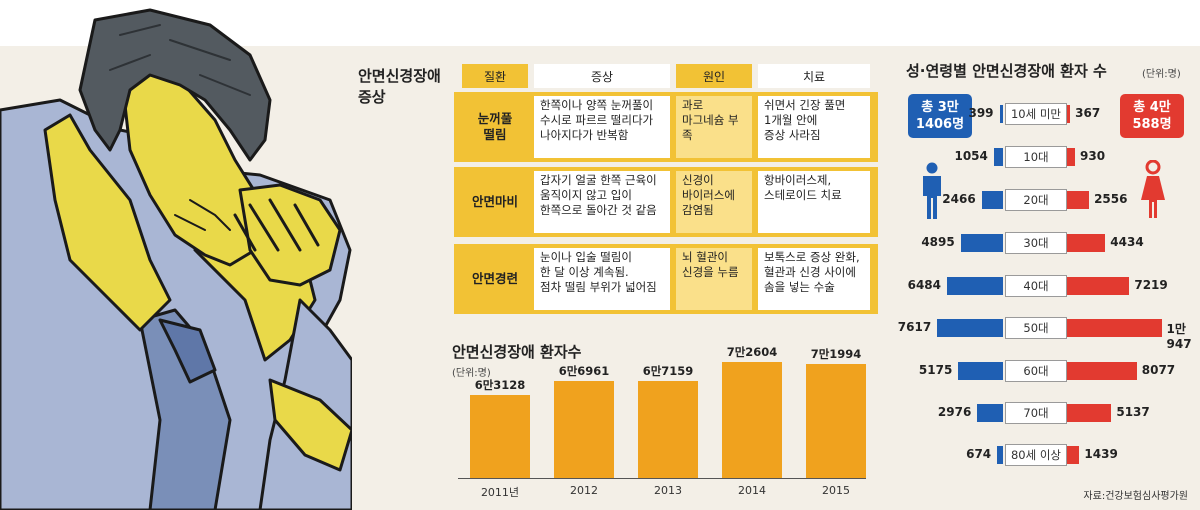 The image size is (1200, 510). What do you see at coordinates (959, 199) in the screenshot?
I see `male-value-label: 2466` at bounding box center [959, 199].